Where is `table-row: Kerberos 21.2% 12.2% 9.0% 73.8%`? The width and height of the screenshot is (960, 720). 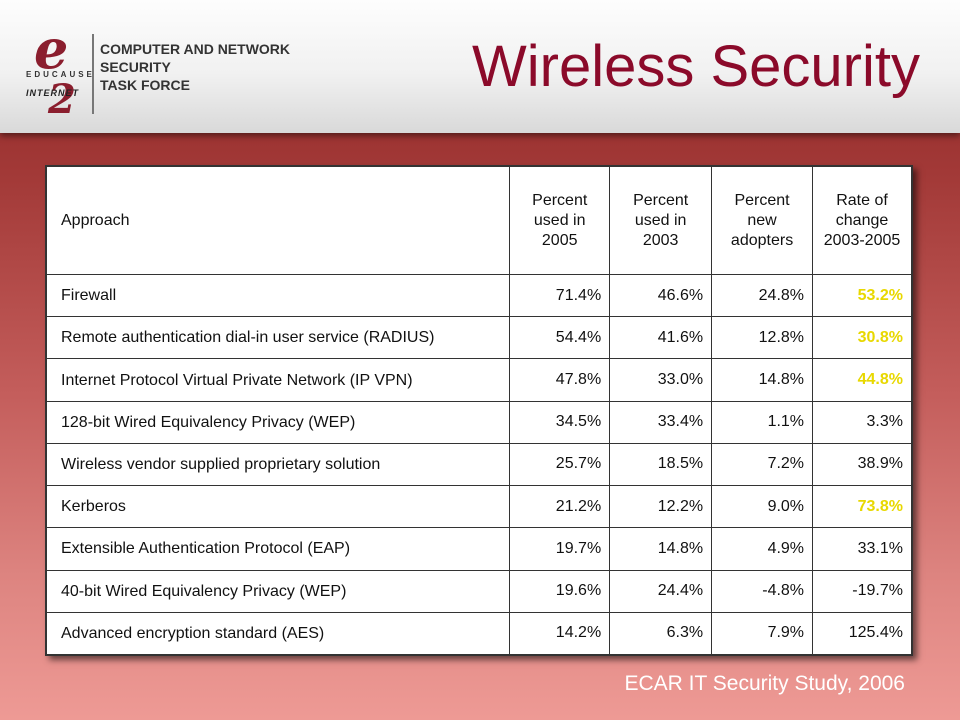
table-row: Kerberos 21.2% 12.2% 9.0% 73.8% is located at coordinates (478, 507).